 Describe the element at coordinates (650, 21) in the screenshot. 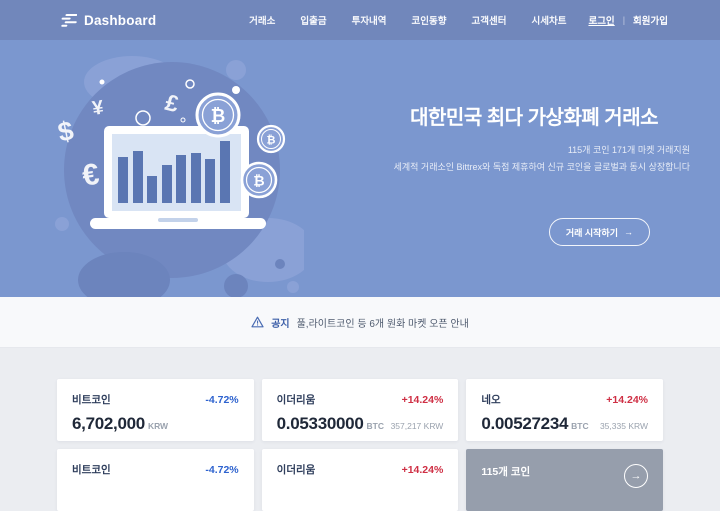

I see `signup-link: 회원가입` at that location.